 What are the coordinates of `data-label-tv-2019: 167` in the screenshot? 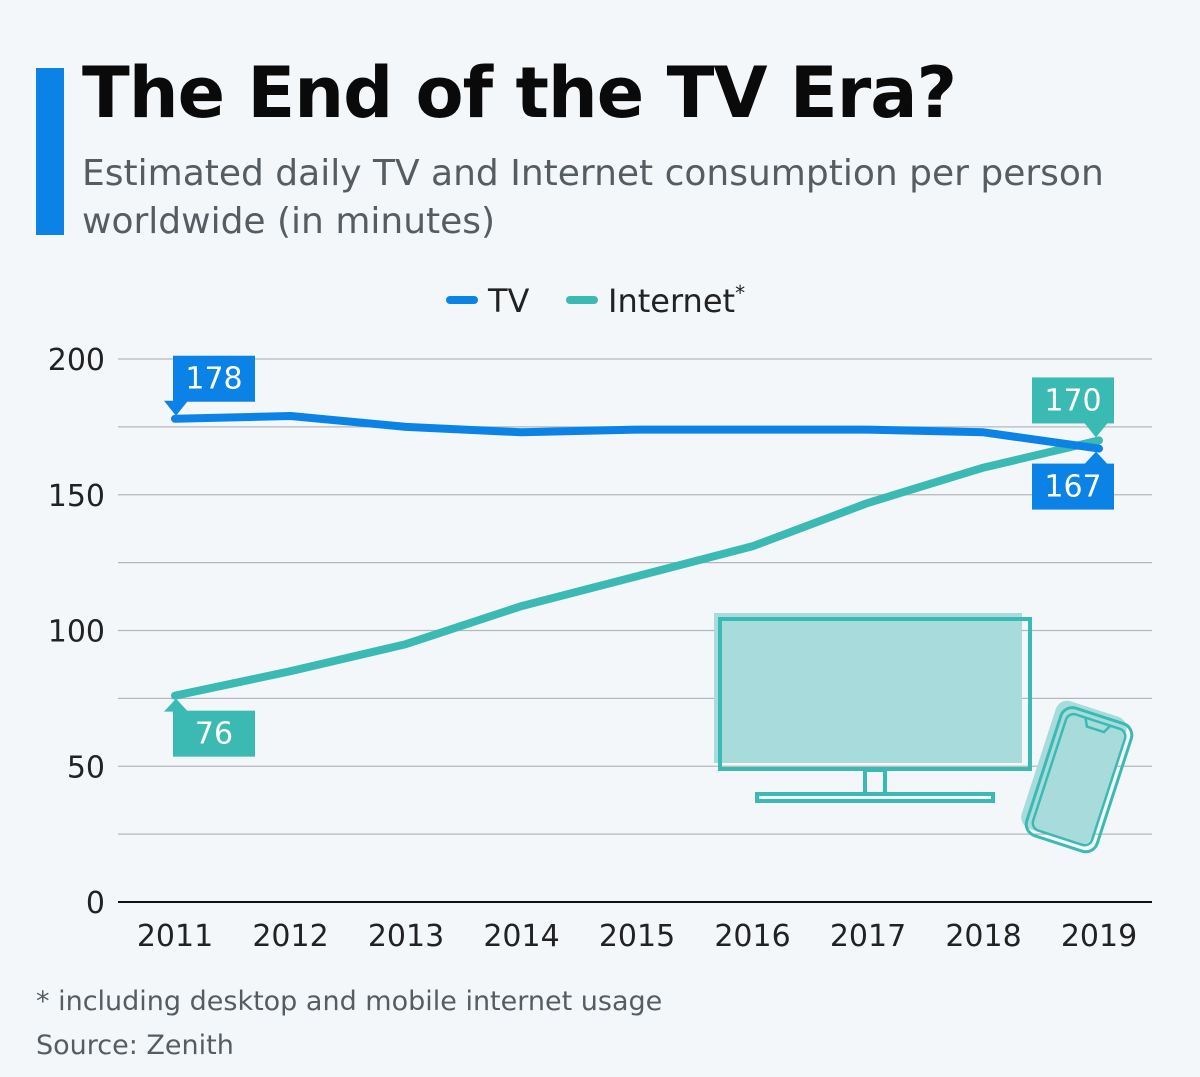 It's located at (1073, 480).